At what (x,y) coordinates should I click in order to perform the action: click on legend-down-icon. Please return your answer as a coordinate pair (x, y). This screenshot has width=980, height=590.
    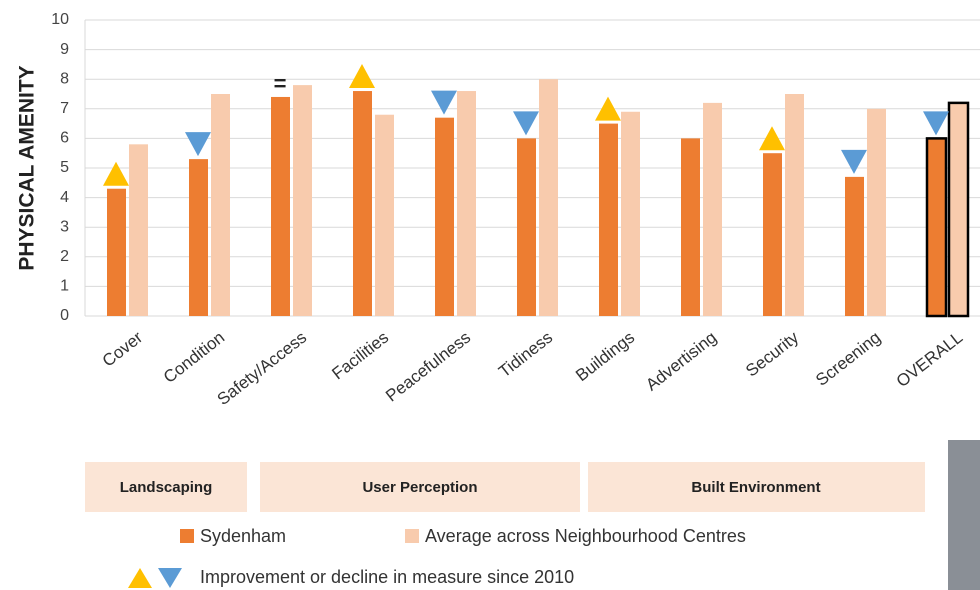
    Looking at the image, I should click on (170, 578).